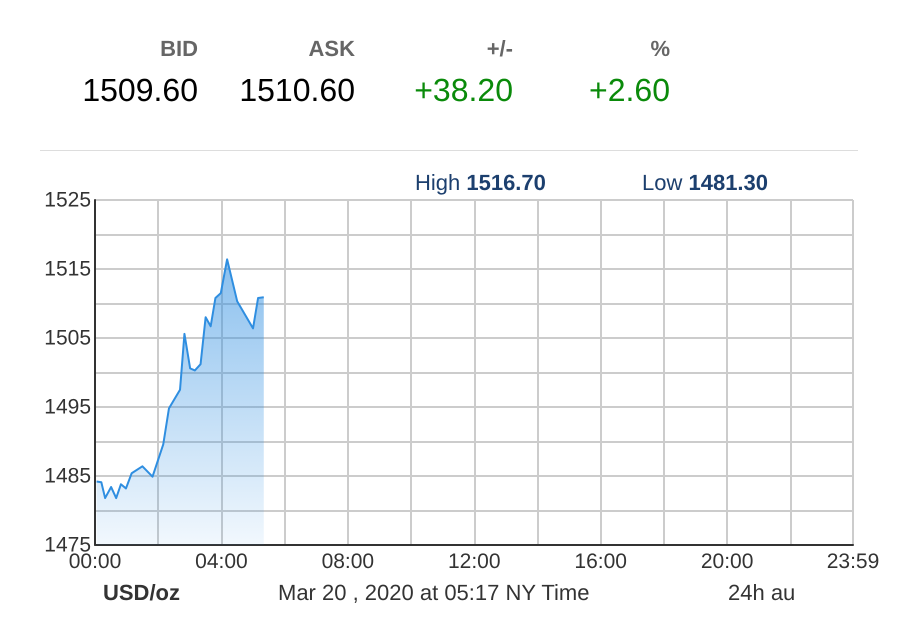  I want to click on y-tick-label: 1515, so click(67, 269).